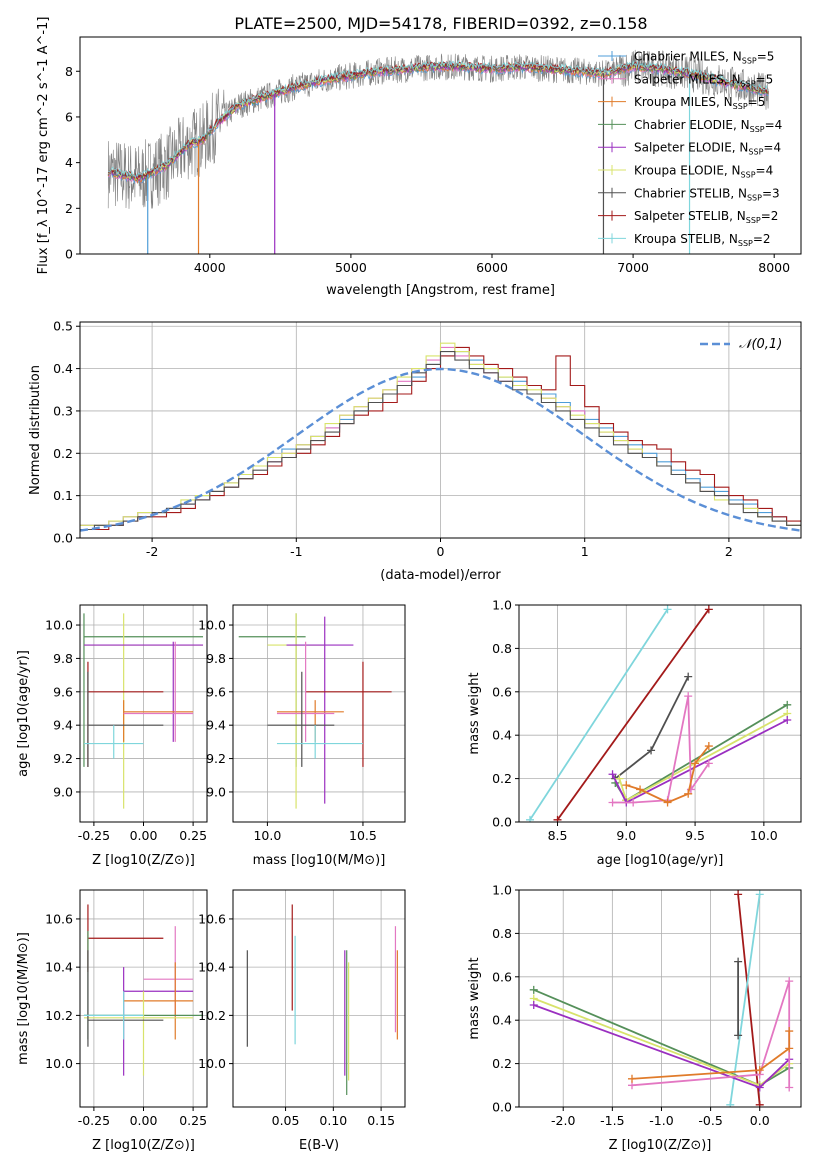 The image size is (819, 1170). I want to click on x-tick-label: 0.05, so click(286, 1120).